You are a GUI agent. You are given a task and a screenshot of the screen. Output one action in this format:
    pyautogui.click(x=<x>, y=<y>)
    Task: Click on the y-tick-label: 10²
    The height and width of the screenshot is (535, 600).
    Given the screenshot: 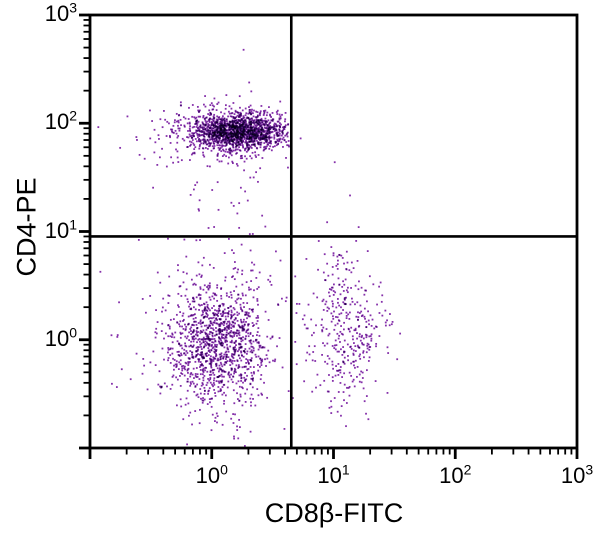 What is the action you would take?
    pyautogui.click(x=60, y=121)
    